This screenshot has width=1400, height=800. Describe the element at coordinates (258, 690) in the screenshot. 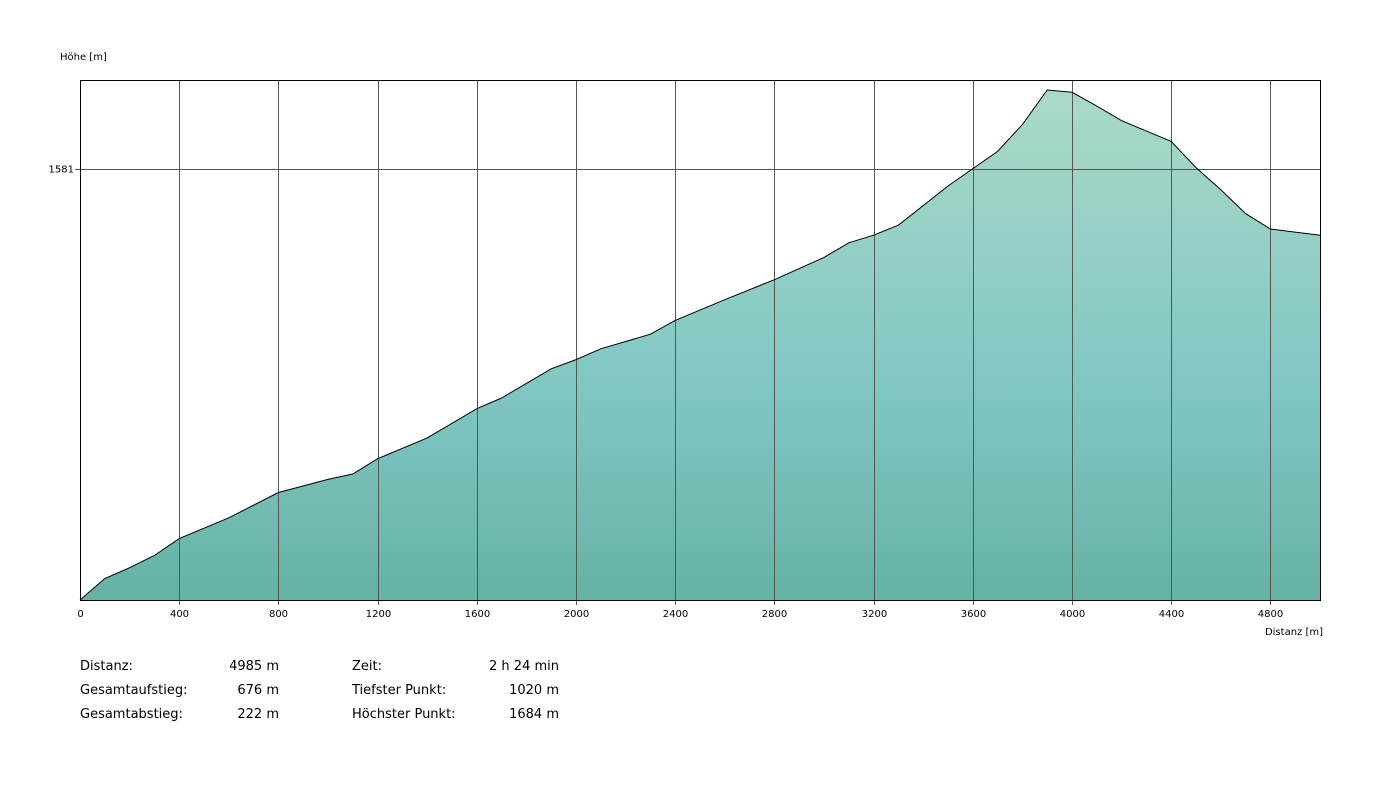

I see `ascent-value: 676 m` at that location.